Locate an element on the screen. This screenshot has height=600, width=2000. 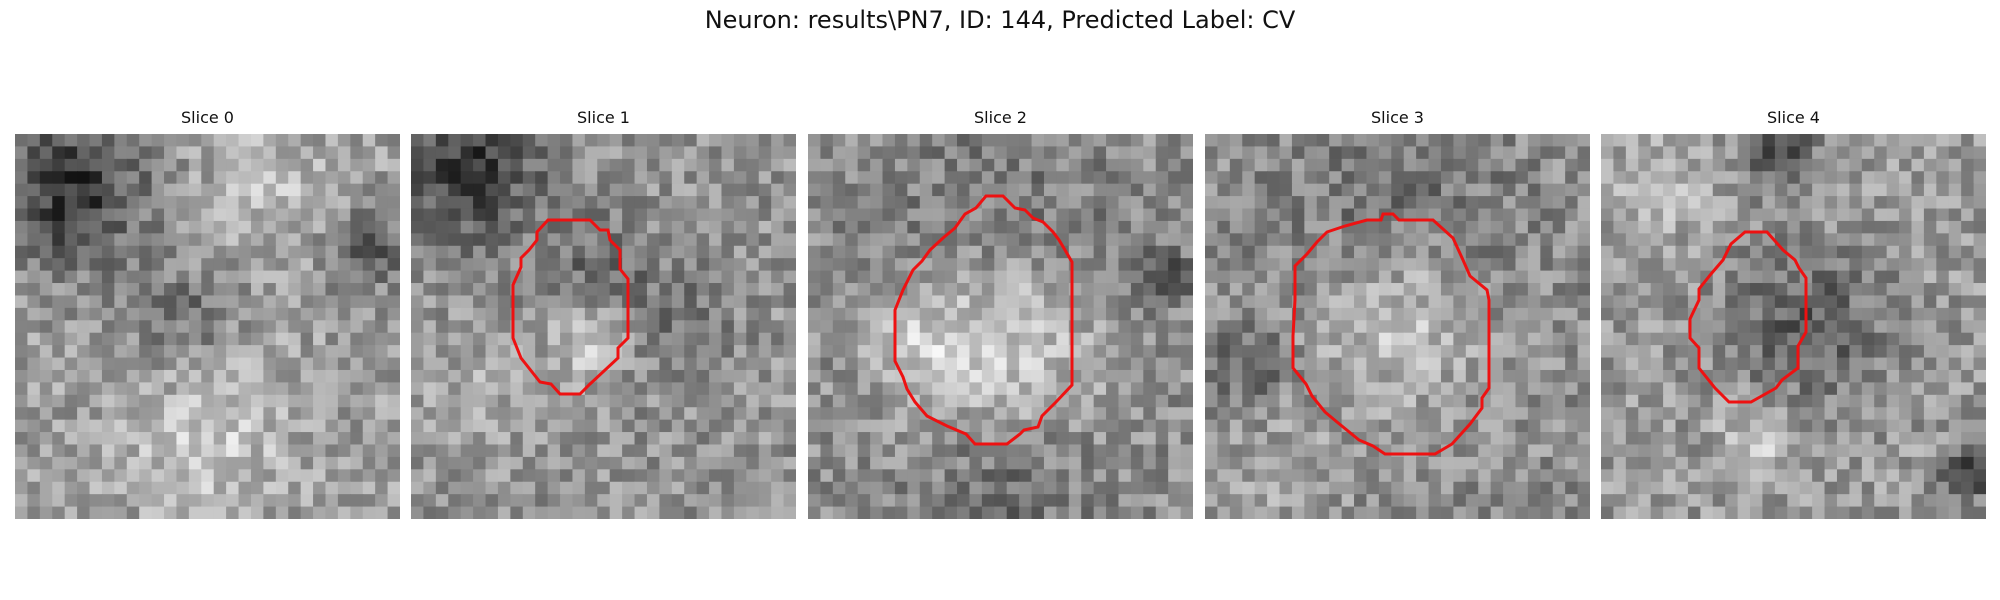
slice-title: Slice 1 is located at coordinates (603, 117).